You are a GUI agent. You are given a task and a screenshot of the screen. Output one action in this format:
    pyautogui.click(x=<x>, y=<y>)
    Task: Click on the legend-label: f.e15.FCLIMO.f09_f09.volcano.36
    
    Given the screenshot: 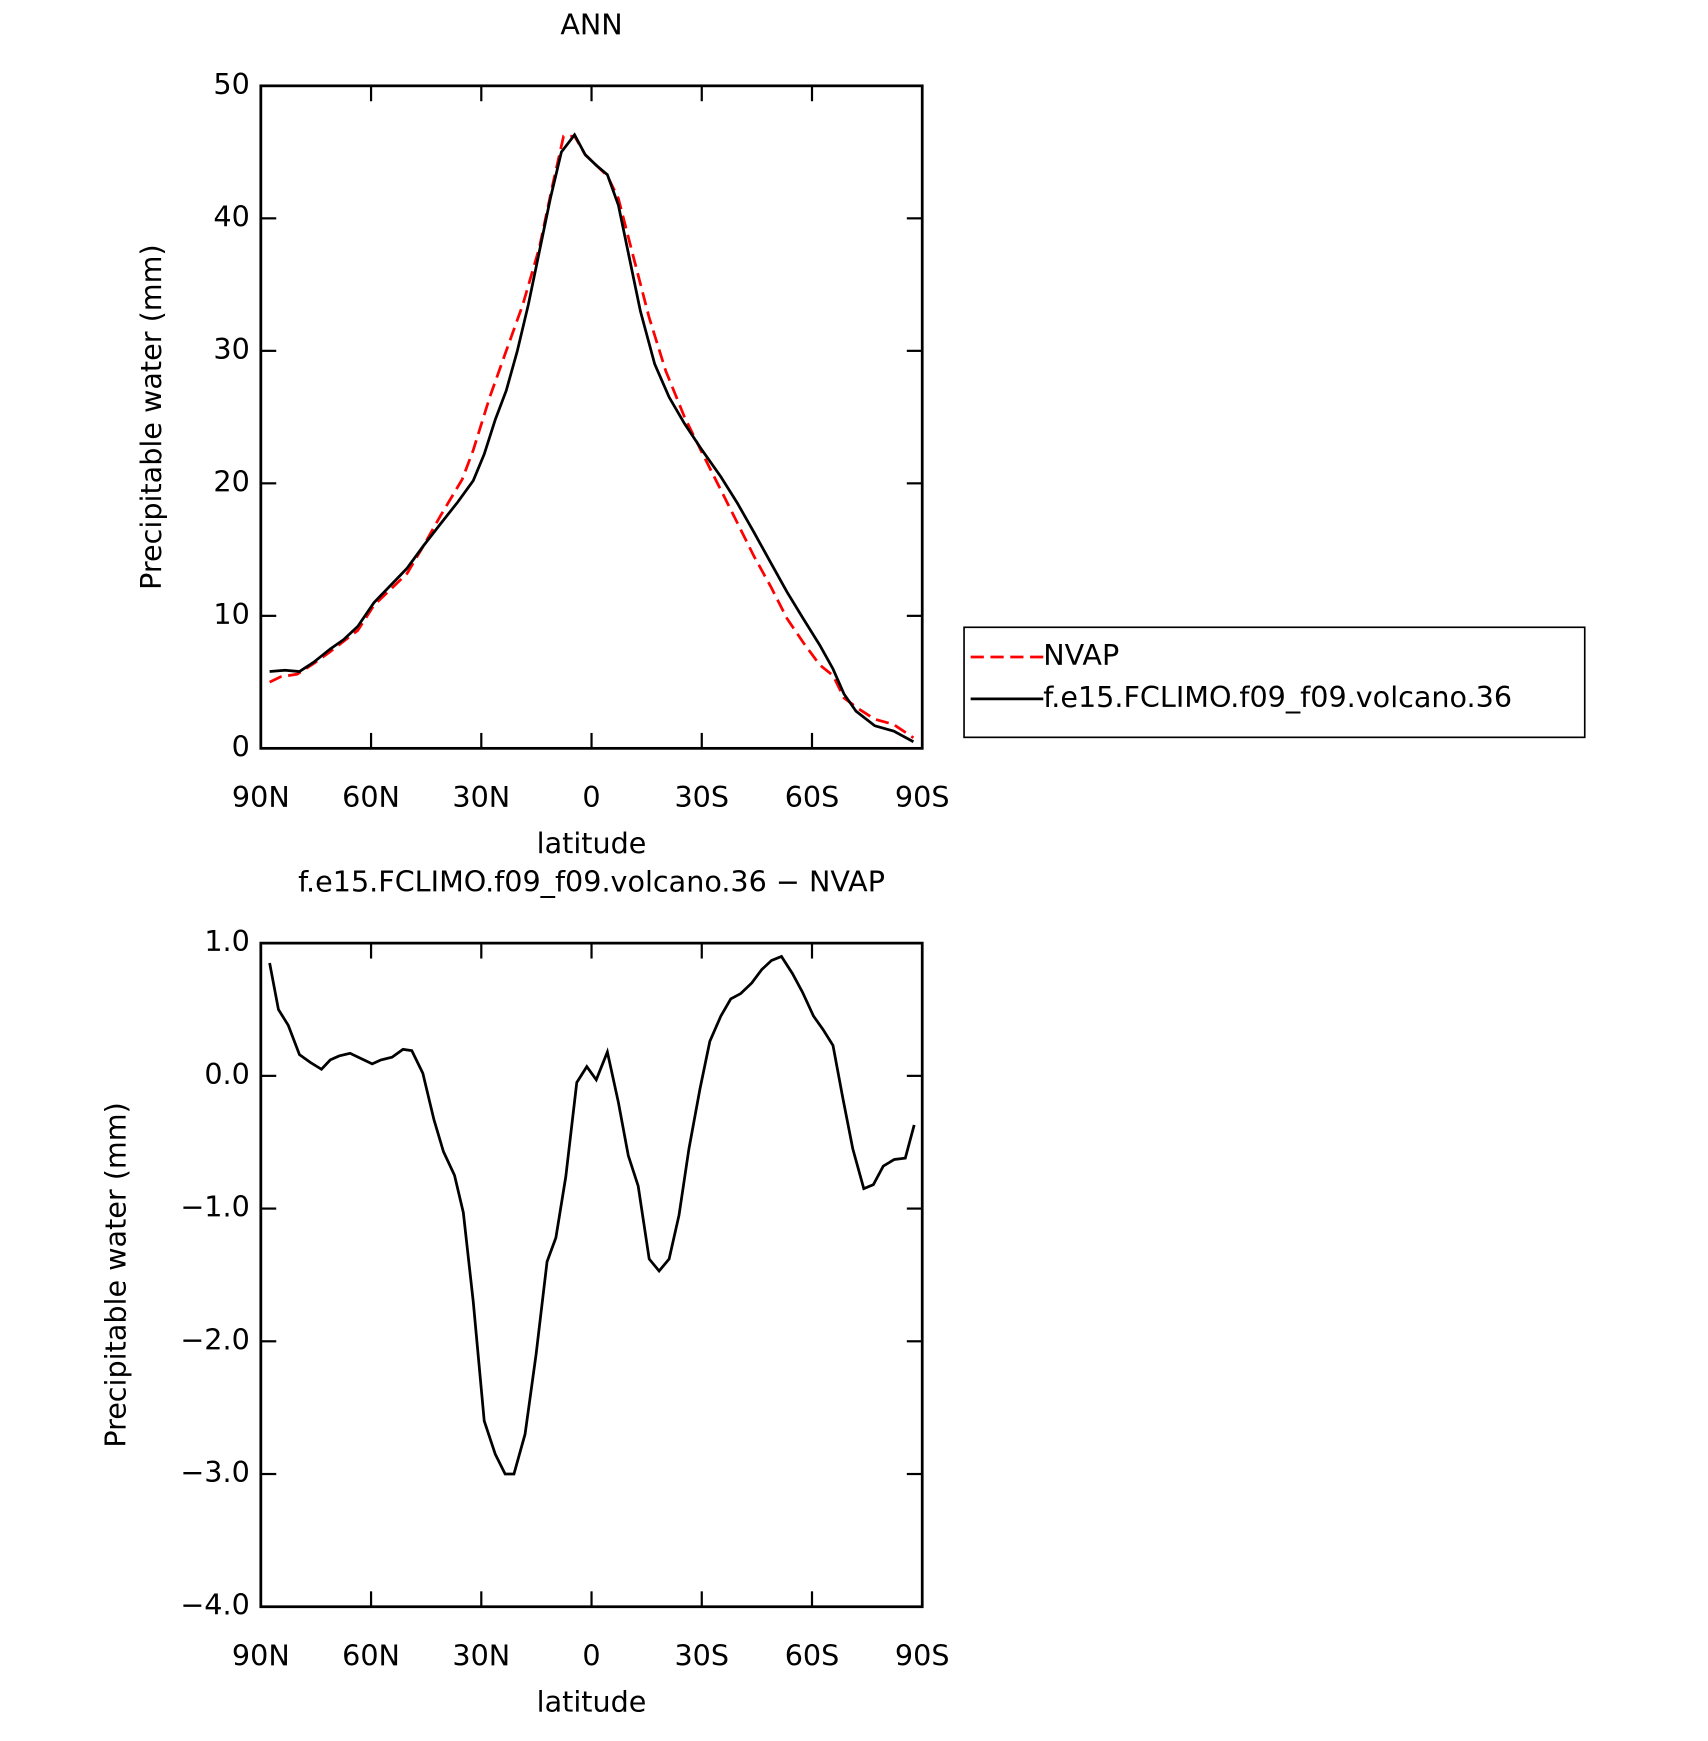 What is the action you would take?
    pyautogui.click(x=1277, y=697)
    